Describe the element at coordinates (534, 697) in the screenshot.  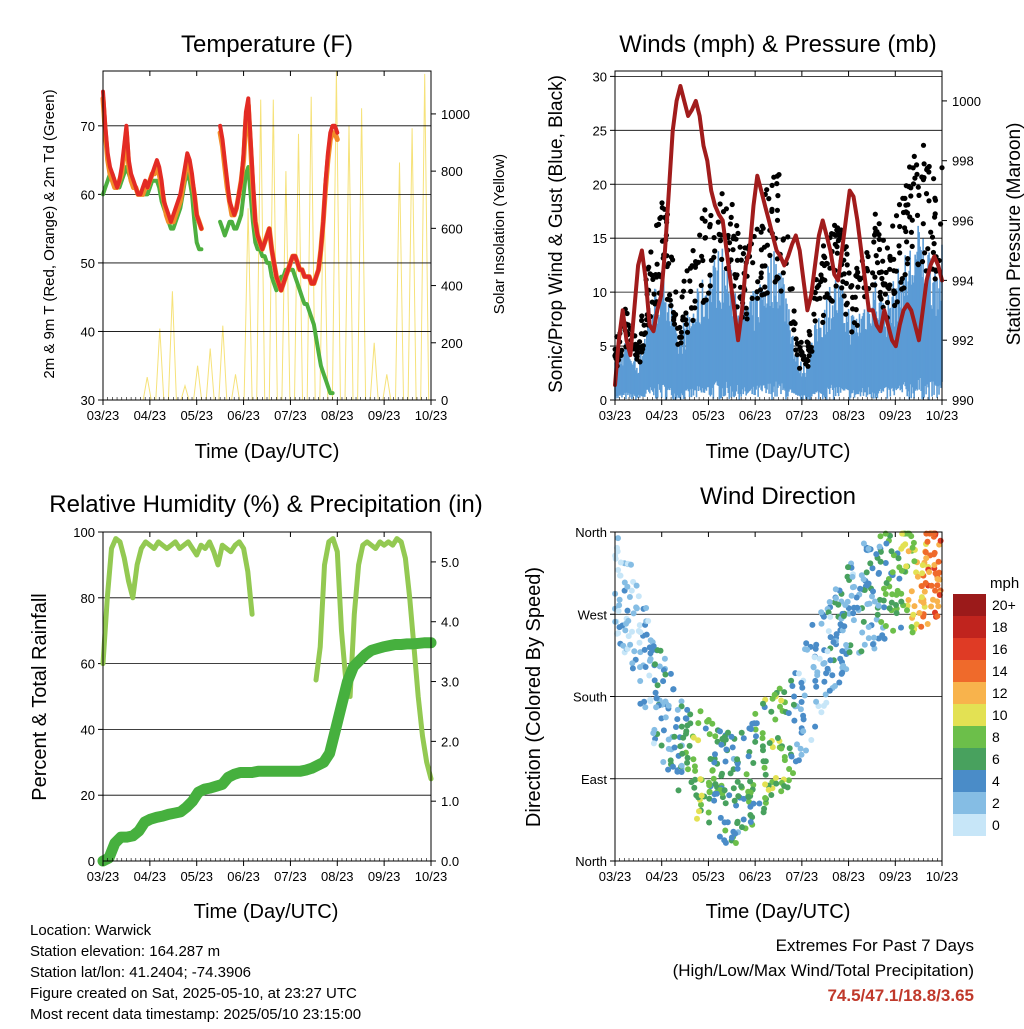
I see `dir-ylabel: Direction (Colored By Speed)` at that location.